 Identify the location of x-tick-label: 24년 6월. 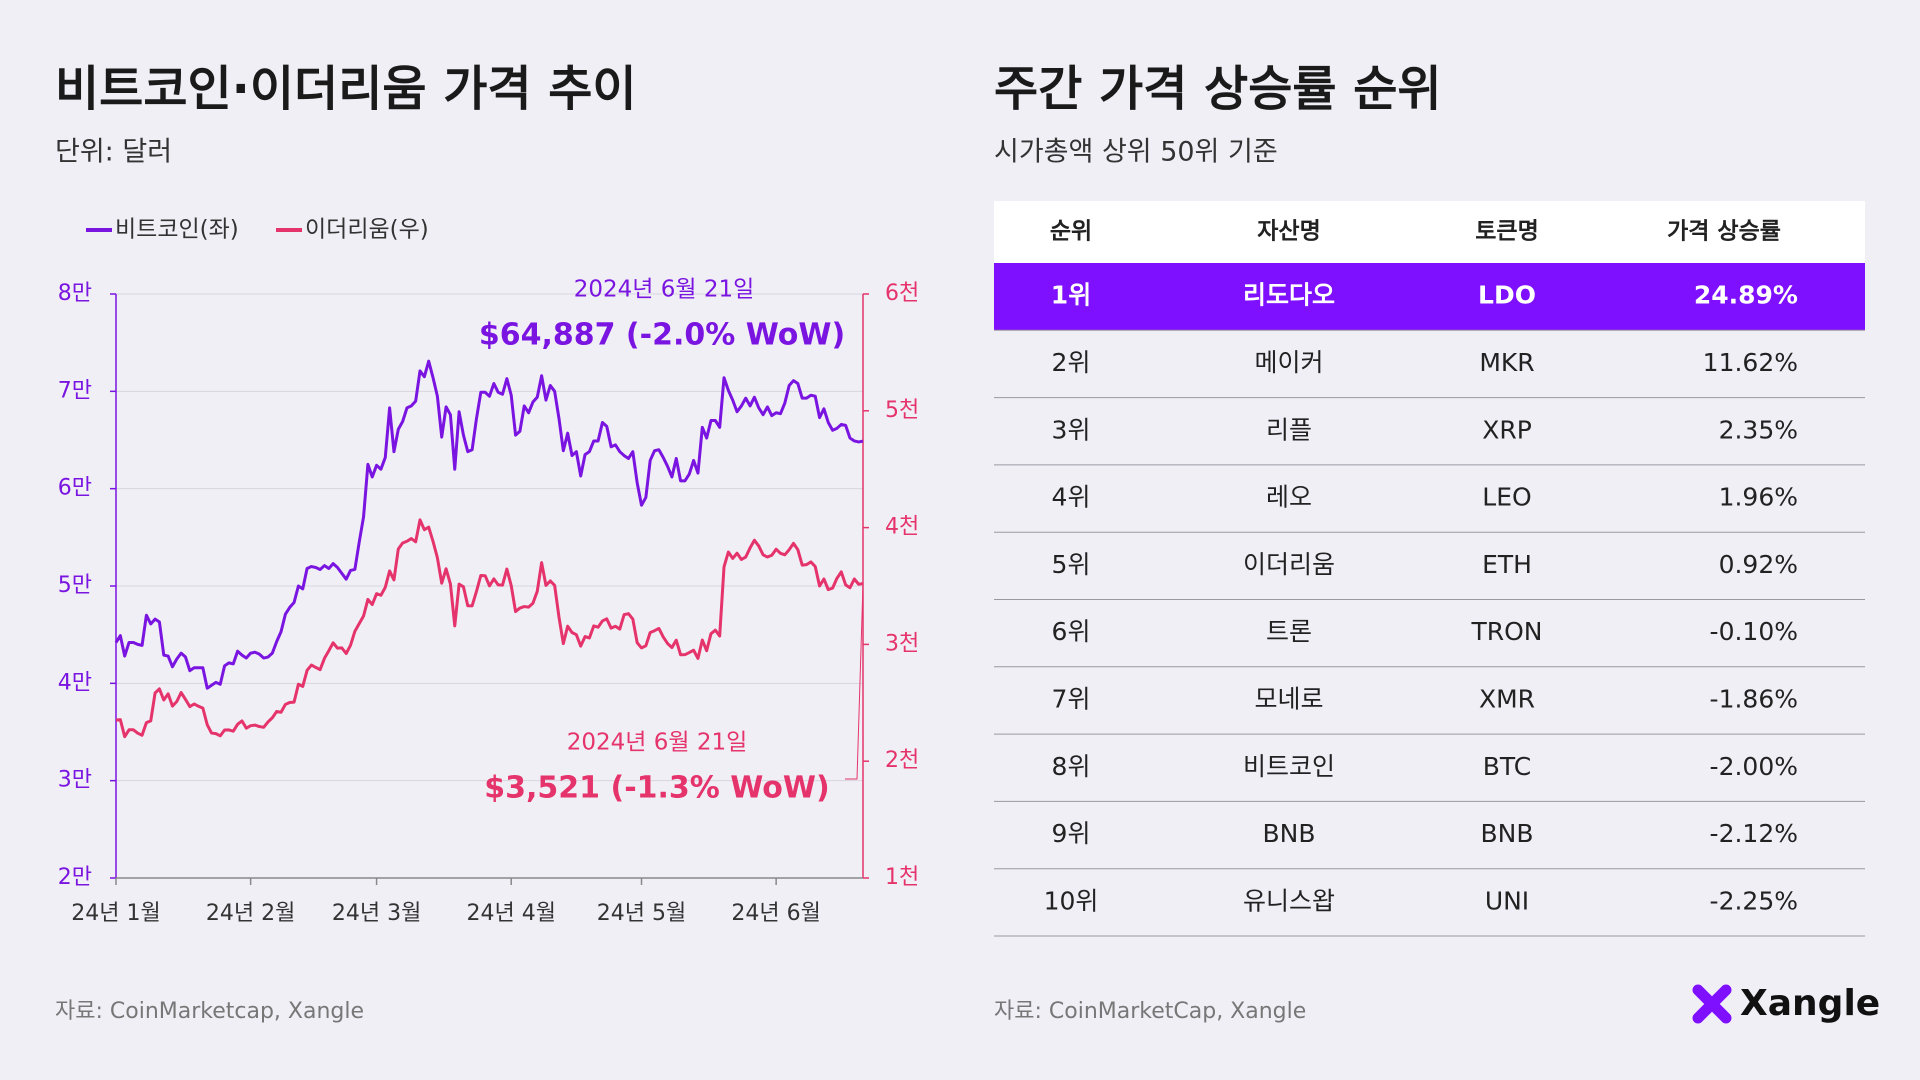
(775, 913).